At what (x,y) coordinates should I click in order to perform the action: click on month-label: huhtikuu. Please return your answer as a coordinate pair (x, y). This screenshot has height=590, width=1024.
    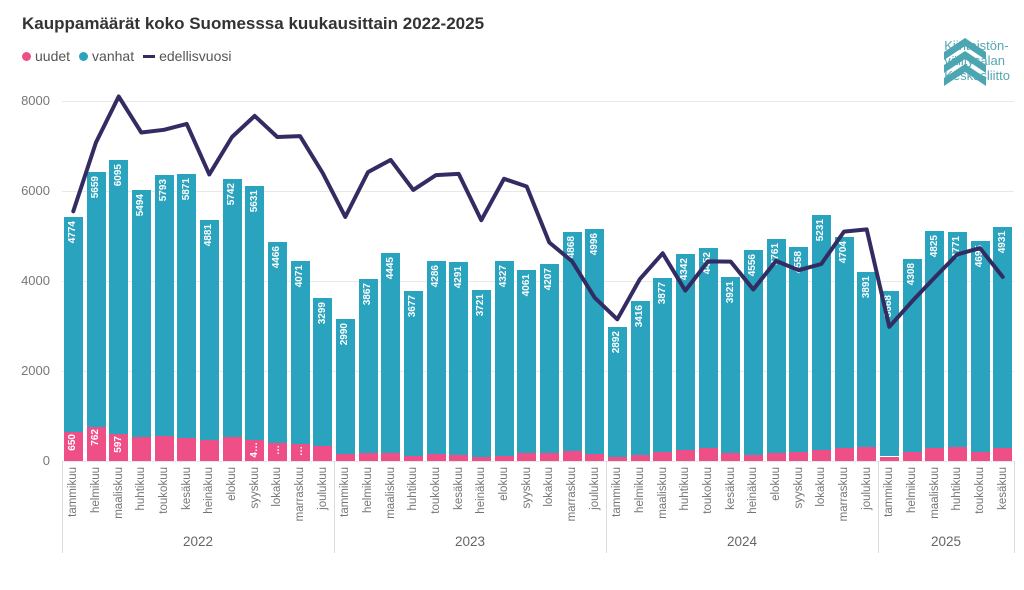
    Looking at the image, I should click on (141, 489).